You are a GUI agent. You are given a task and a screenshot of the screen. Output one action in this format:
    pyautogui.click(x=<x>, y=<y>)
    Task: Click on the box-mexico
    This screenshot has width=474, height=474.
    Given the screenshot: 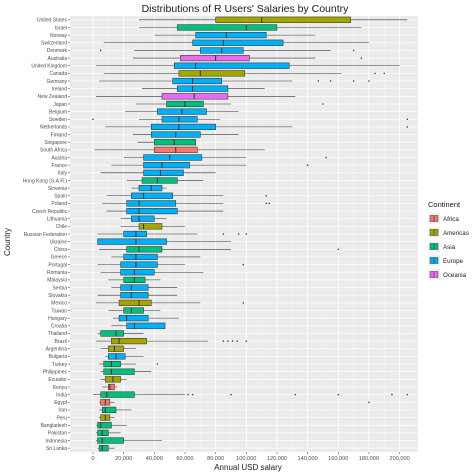 What is the action you would take?
    pyautogui.click(x=170, y=302)
    